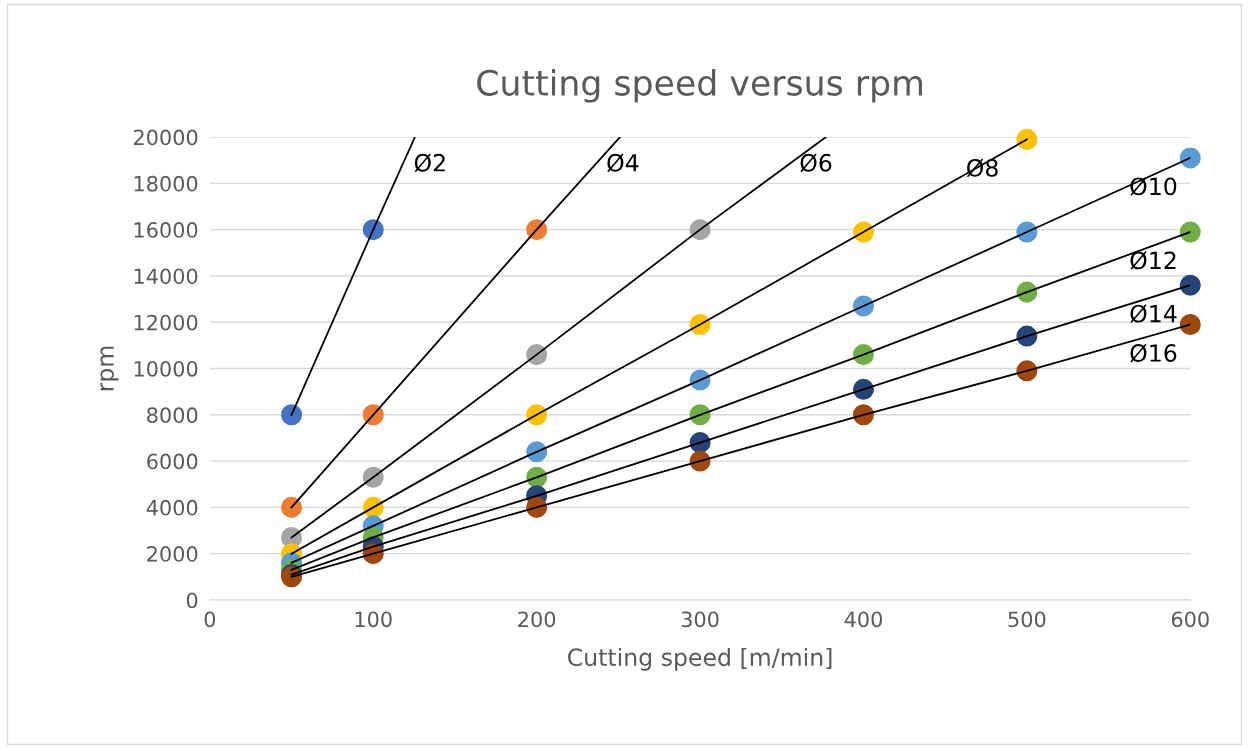  What do you see at coordinates (863, 619) in the screenshot?
I see `x-tick-label: 400` at bounding box center [863, 619].